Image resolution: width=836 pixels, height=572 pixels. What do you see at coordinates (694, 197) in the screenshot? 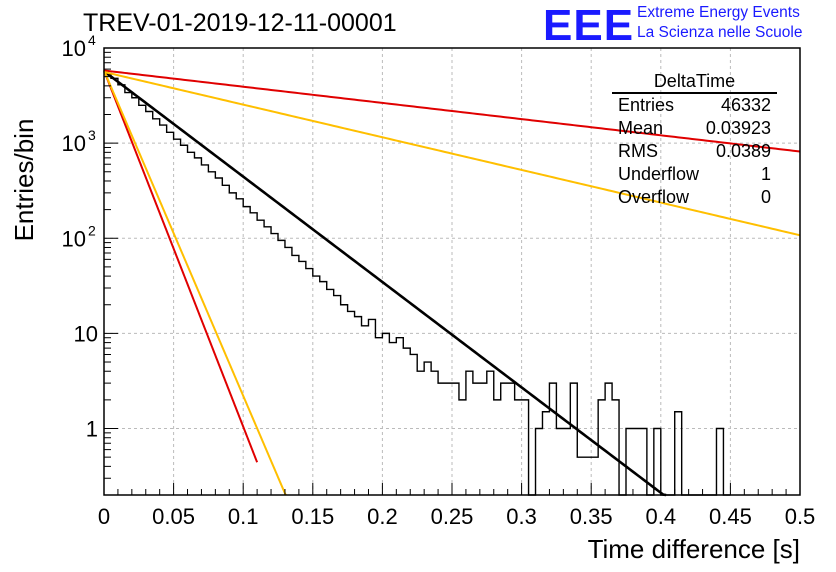
I see `stats-row-overflow: Overflow 0` at bounding box center [694, 197].